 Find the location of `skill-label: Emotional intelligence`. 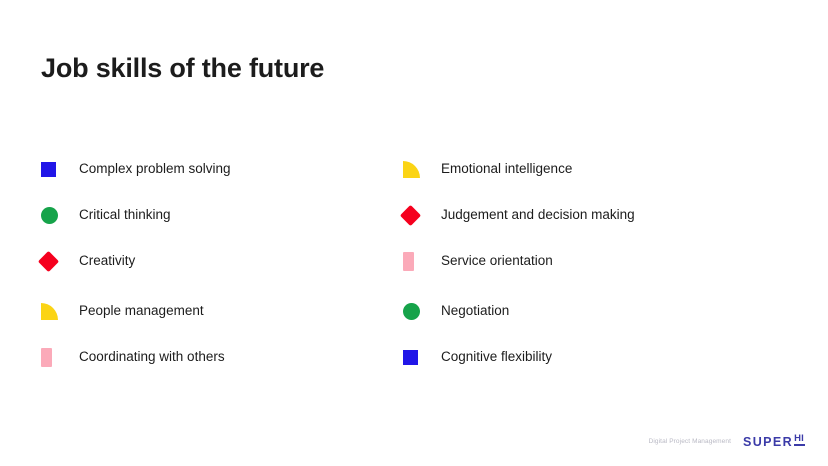

skill-label: Emotional intelligence is located at coordinates (507, 169).